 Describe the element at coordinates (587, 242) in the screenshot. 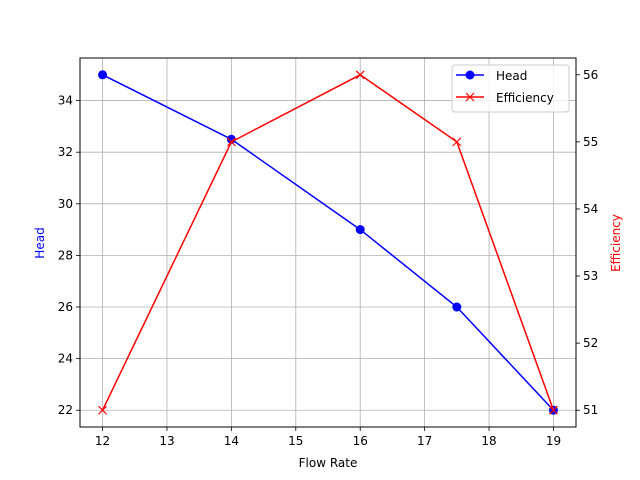

I see `right-y-axis-ticks: 51 52 53 54 55 56` at that location.